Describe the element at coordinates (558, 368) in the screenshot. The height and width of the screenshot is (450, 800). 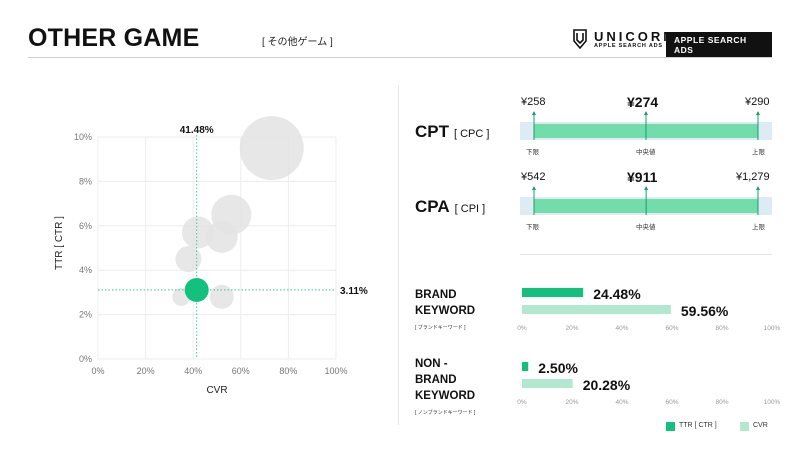
I see `ttr-value-label: 2.50%` at that location.